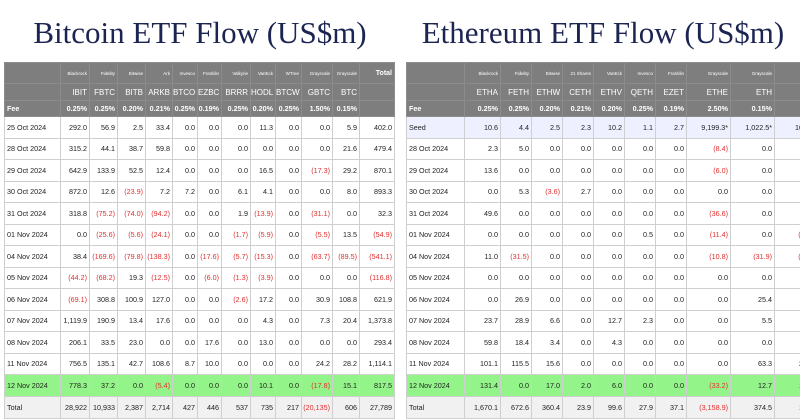 The image size is (800, 419). What do you see at coordinates (483, 386) in the screenshot?
I see `flow-value: 131.4` at bounding box center [483, 386].